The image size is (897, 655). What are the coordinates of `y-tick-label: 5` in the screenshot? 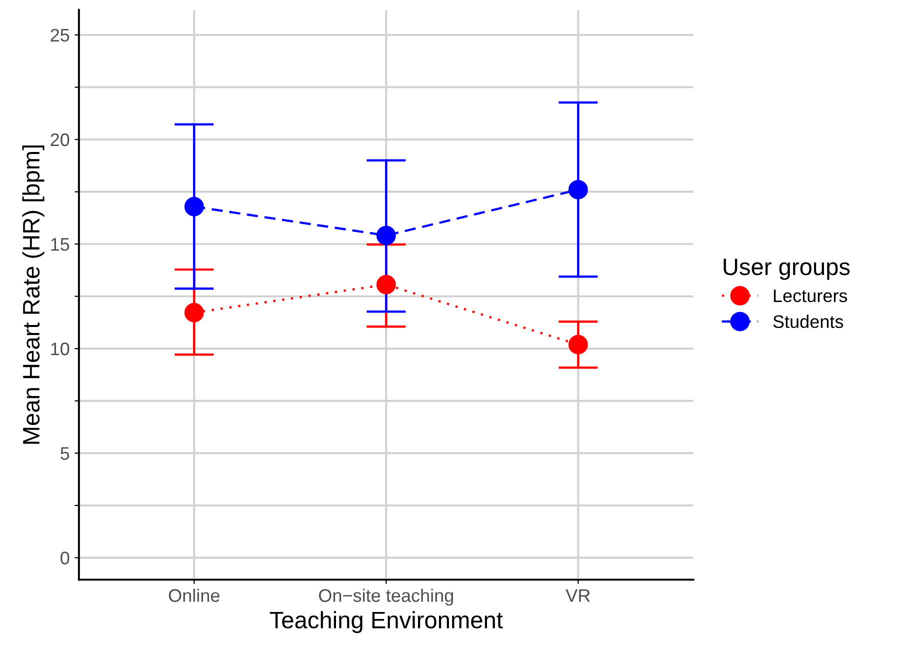 It's located at (65, 453).